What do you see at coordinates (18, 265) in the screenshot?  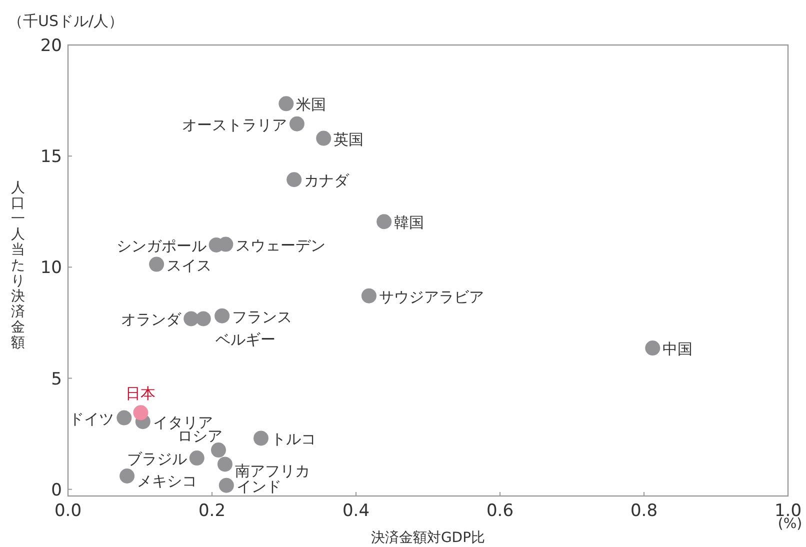 I see `text: 人口一人当たり決済金額` at bounding box center [18, 265].